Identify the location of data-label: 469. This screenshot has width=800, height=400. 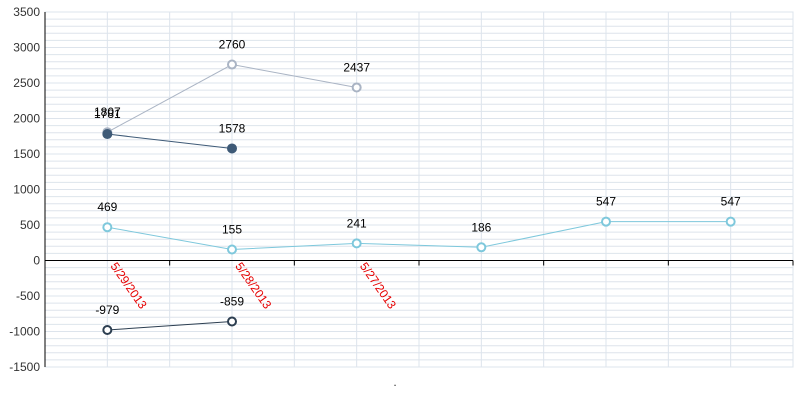
(107, 207).